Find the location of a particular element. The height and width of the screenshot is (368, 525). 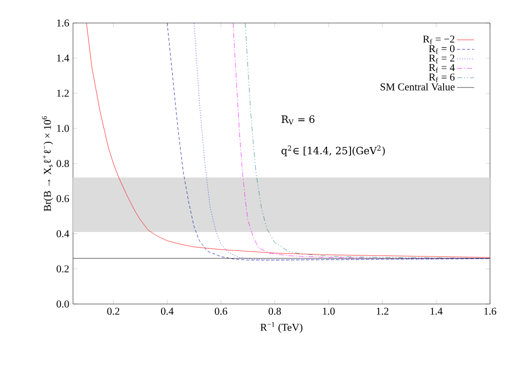

x-tick-label: 1.6 is located at coordinates (490, 311).